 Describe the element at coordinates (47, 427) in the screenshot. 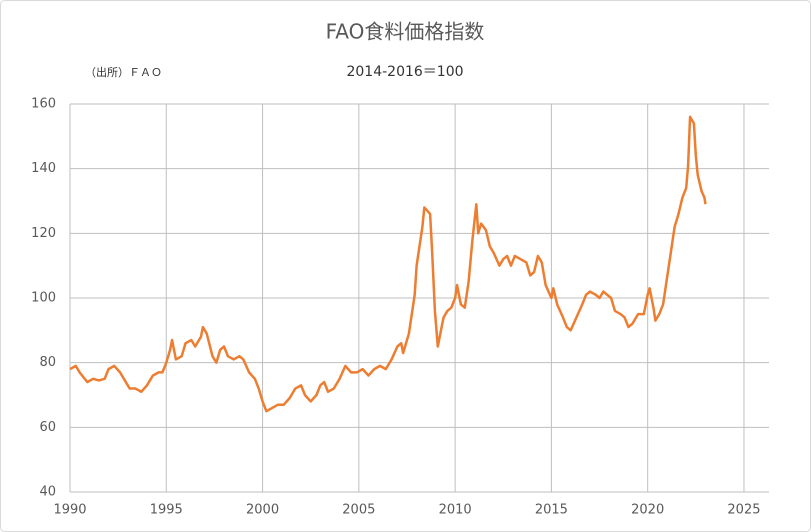

I see `y-tick-label: 60` at that location.